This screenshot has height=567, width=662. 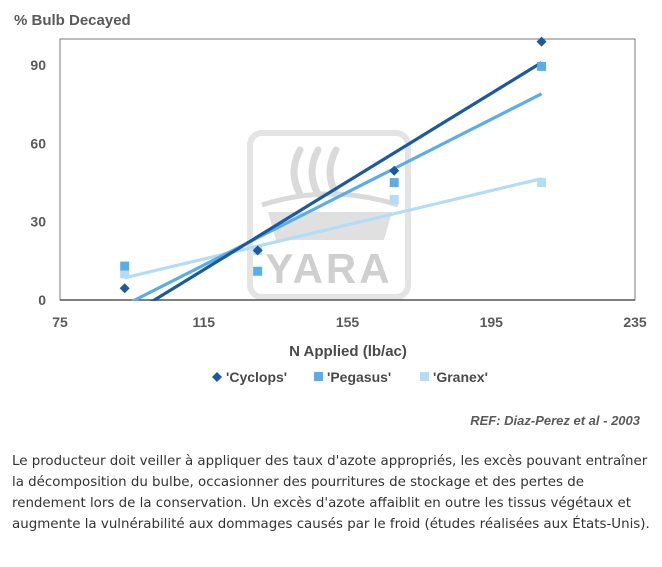 What do you see at coordinates (635, 322) in the screenshot?
I see `x-tick-label: 235` at bounding box center [635, 322].